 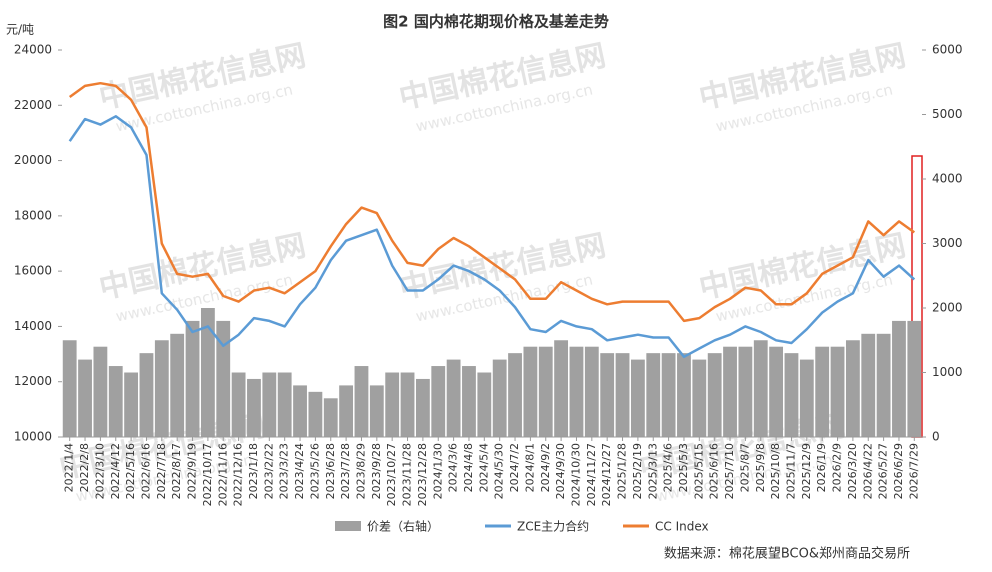 I want to click on x-tick-label: 2024/8/1, so click(x=529, y=467).